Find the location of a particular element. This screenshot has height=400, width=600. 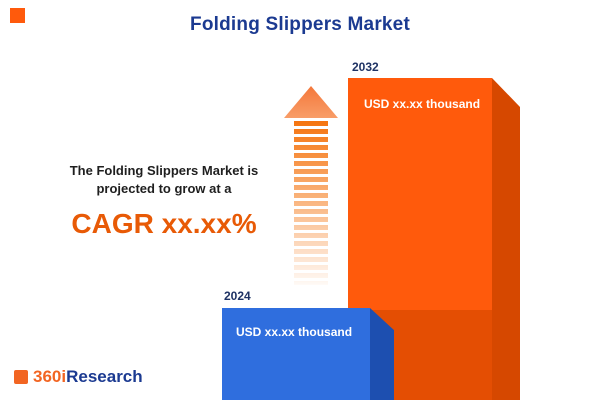

brand-logo-text-navy: Research is located at coordinates (104, 376).